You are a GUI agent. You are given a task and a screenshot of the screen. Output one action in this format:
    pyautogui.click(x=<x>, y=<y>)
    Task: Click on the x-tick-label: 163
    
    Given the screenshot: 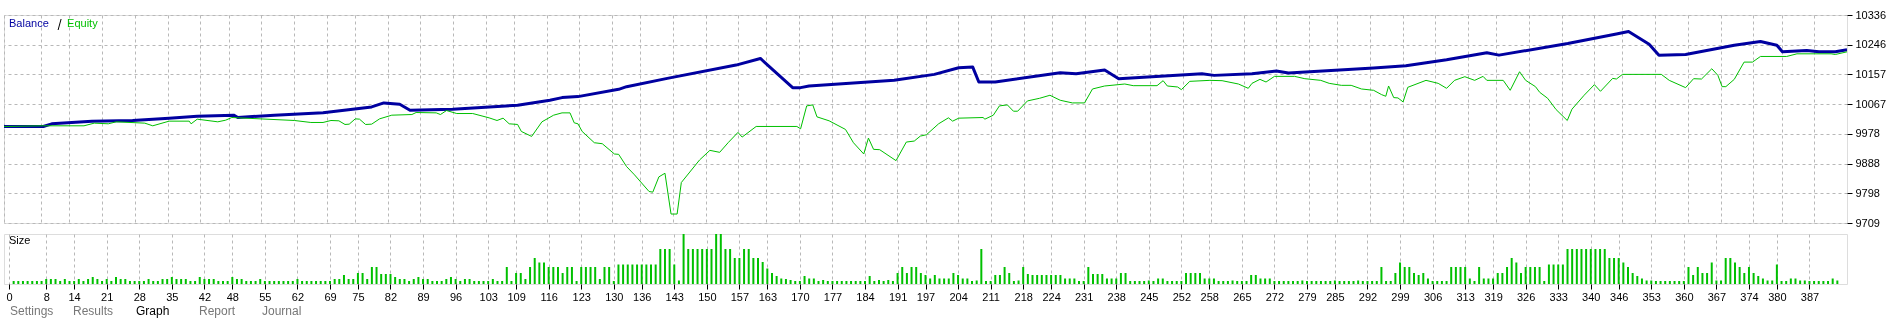 What is the action you would take?
    pyautogui.click(x=767, y=296)
    